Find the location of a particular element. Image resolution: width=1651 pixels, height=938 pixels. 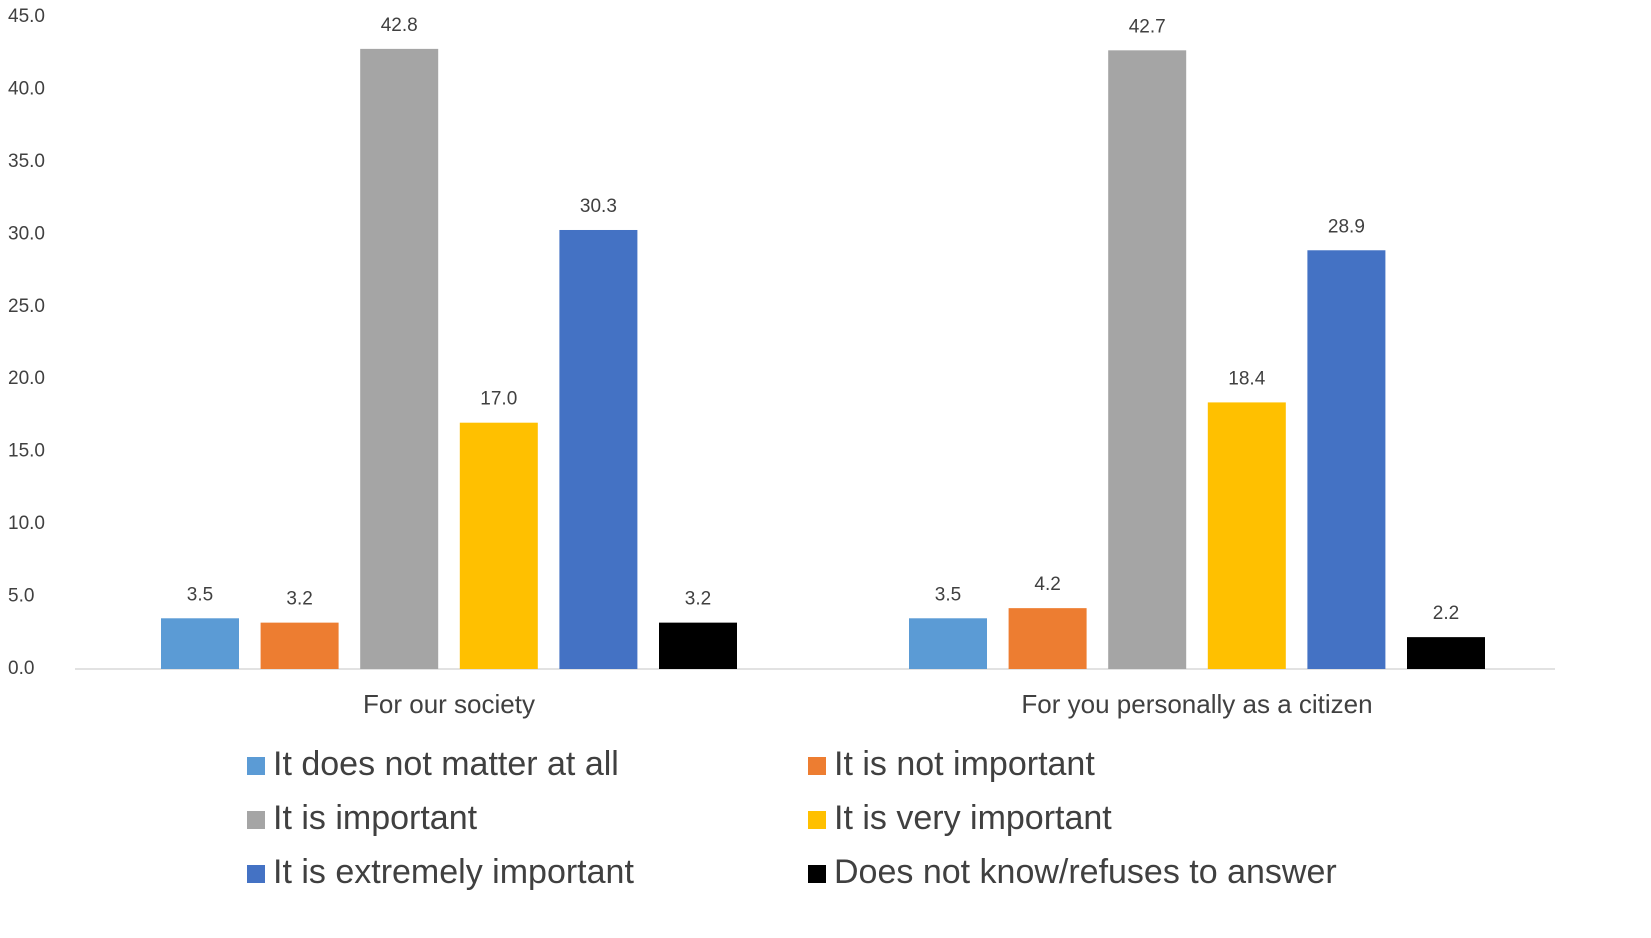

y-tick-label: 10.0 is located at coordinates (26, 523).